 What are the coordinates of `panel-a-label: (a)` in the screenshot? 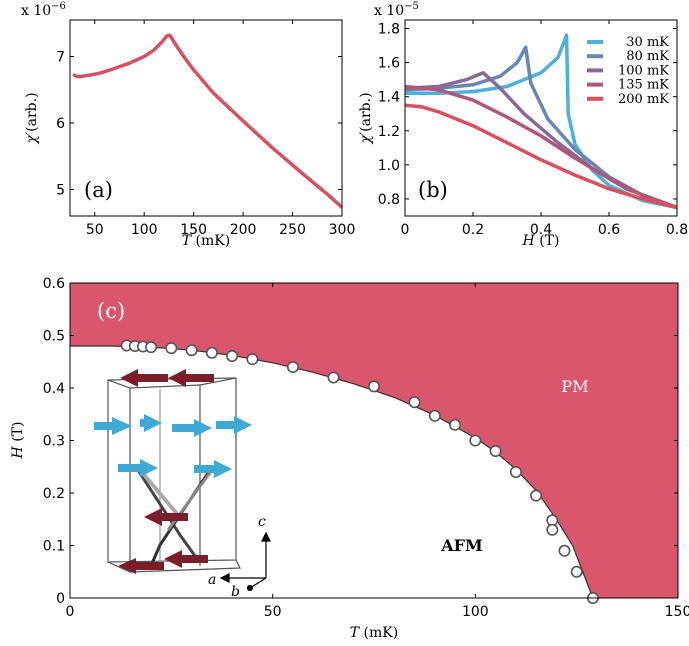 It's located at (98, 190).